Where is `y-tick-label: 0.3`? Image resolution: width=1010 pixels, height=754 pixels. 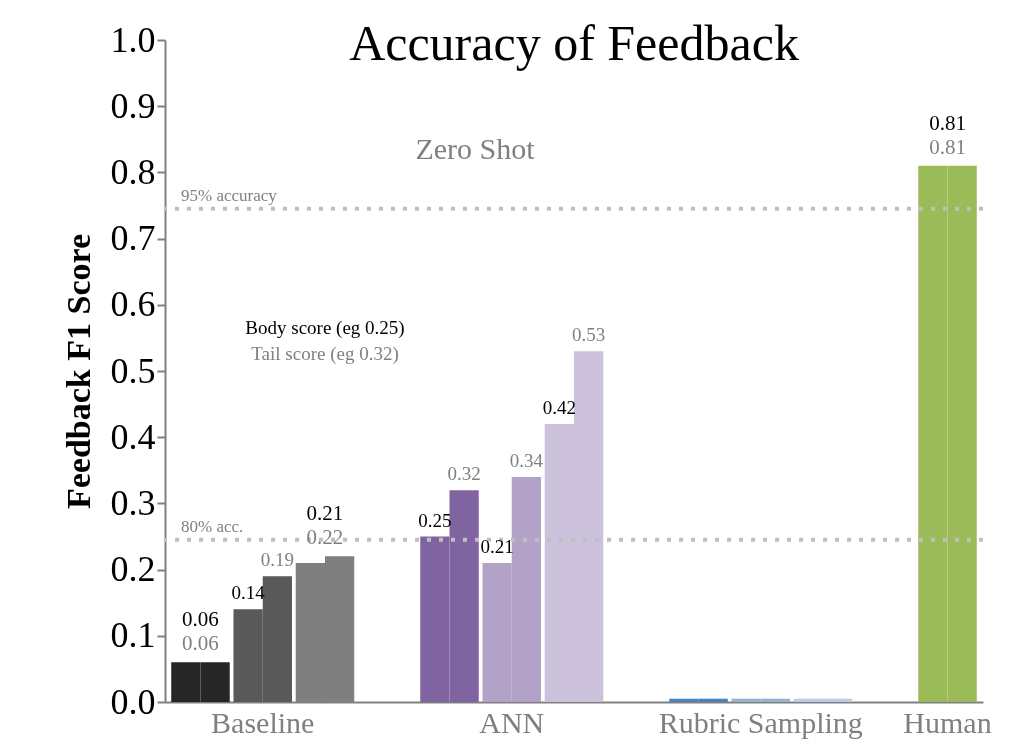
y-tick-label: 0.3 is located at coordinates (133, 502).